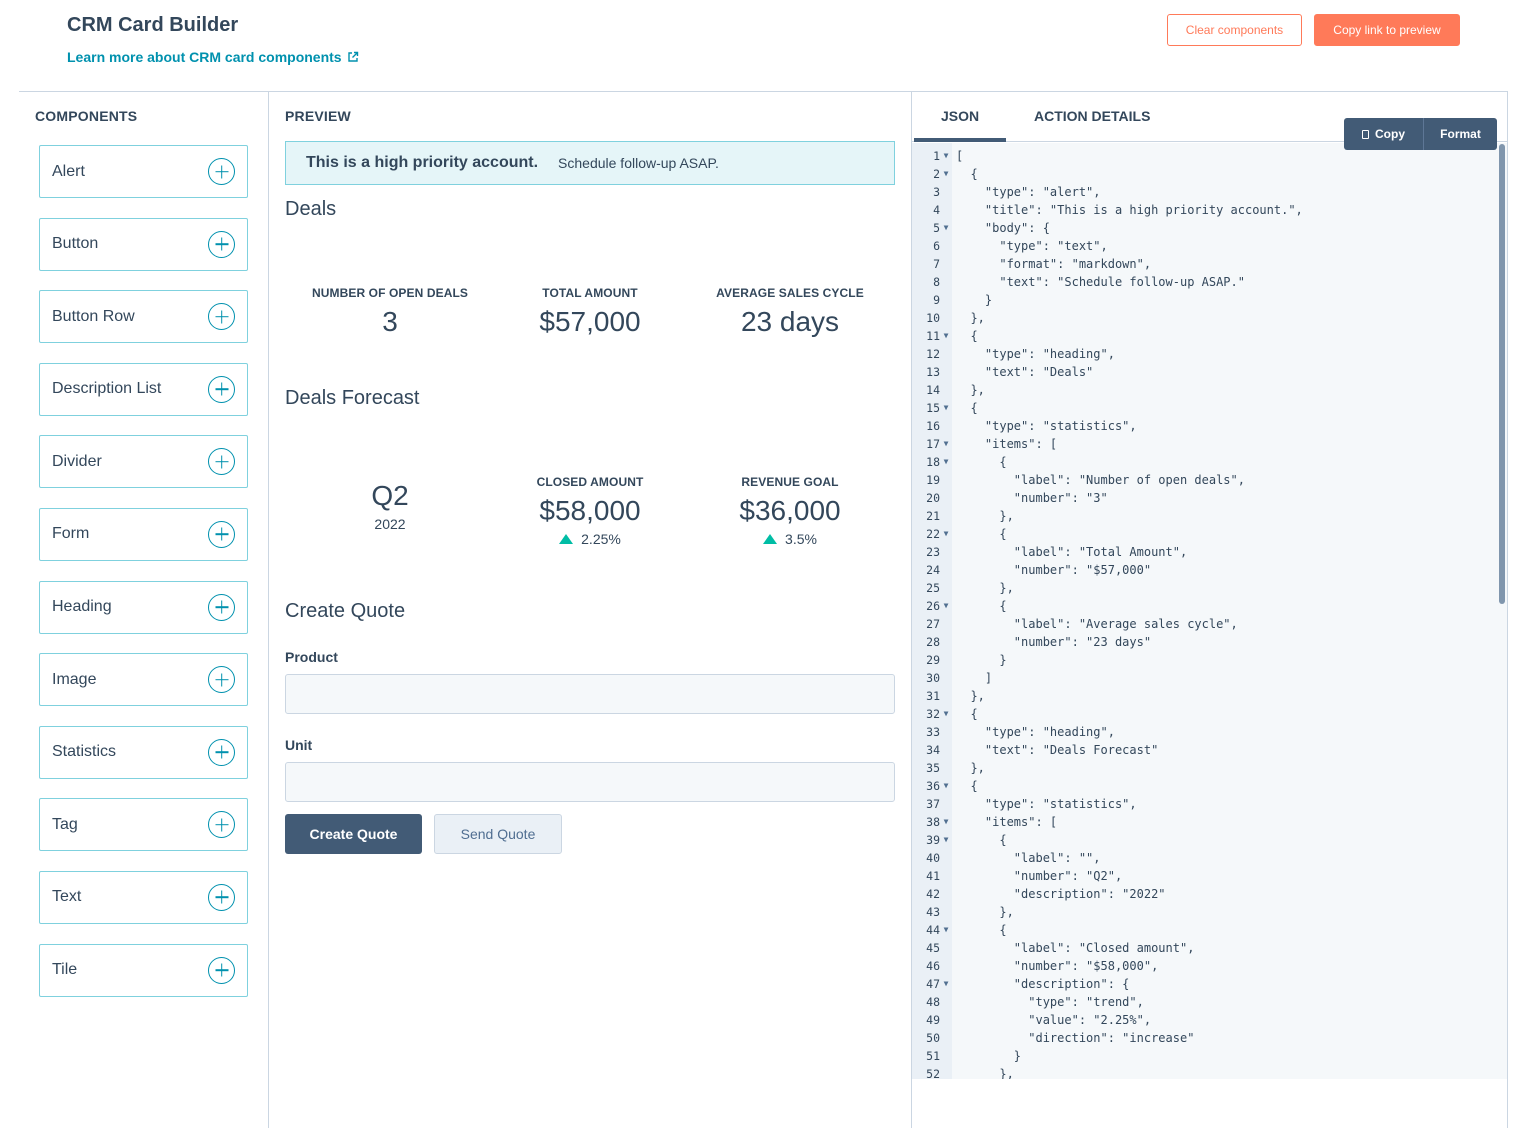 This screenshot has width=1522, height=1128. Describe the element at coordinates (498, 834) in the screenshot. I see `send-quote-button: Send Quote` at that location.